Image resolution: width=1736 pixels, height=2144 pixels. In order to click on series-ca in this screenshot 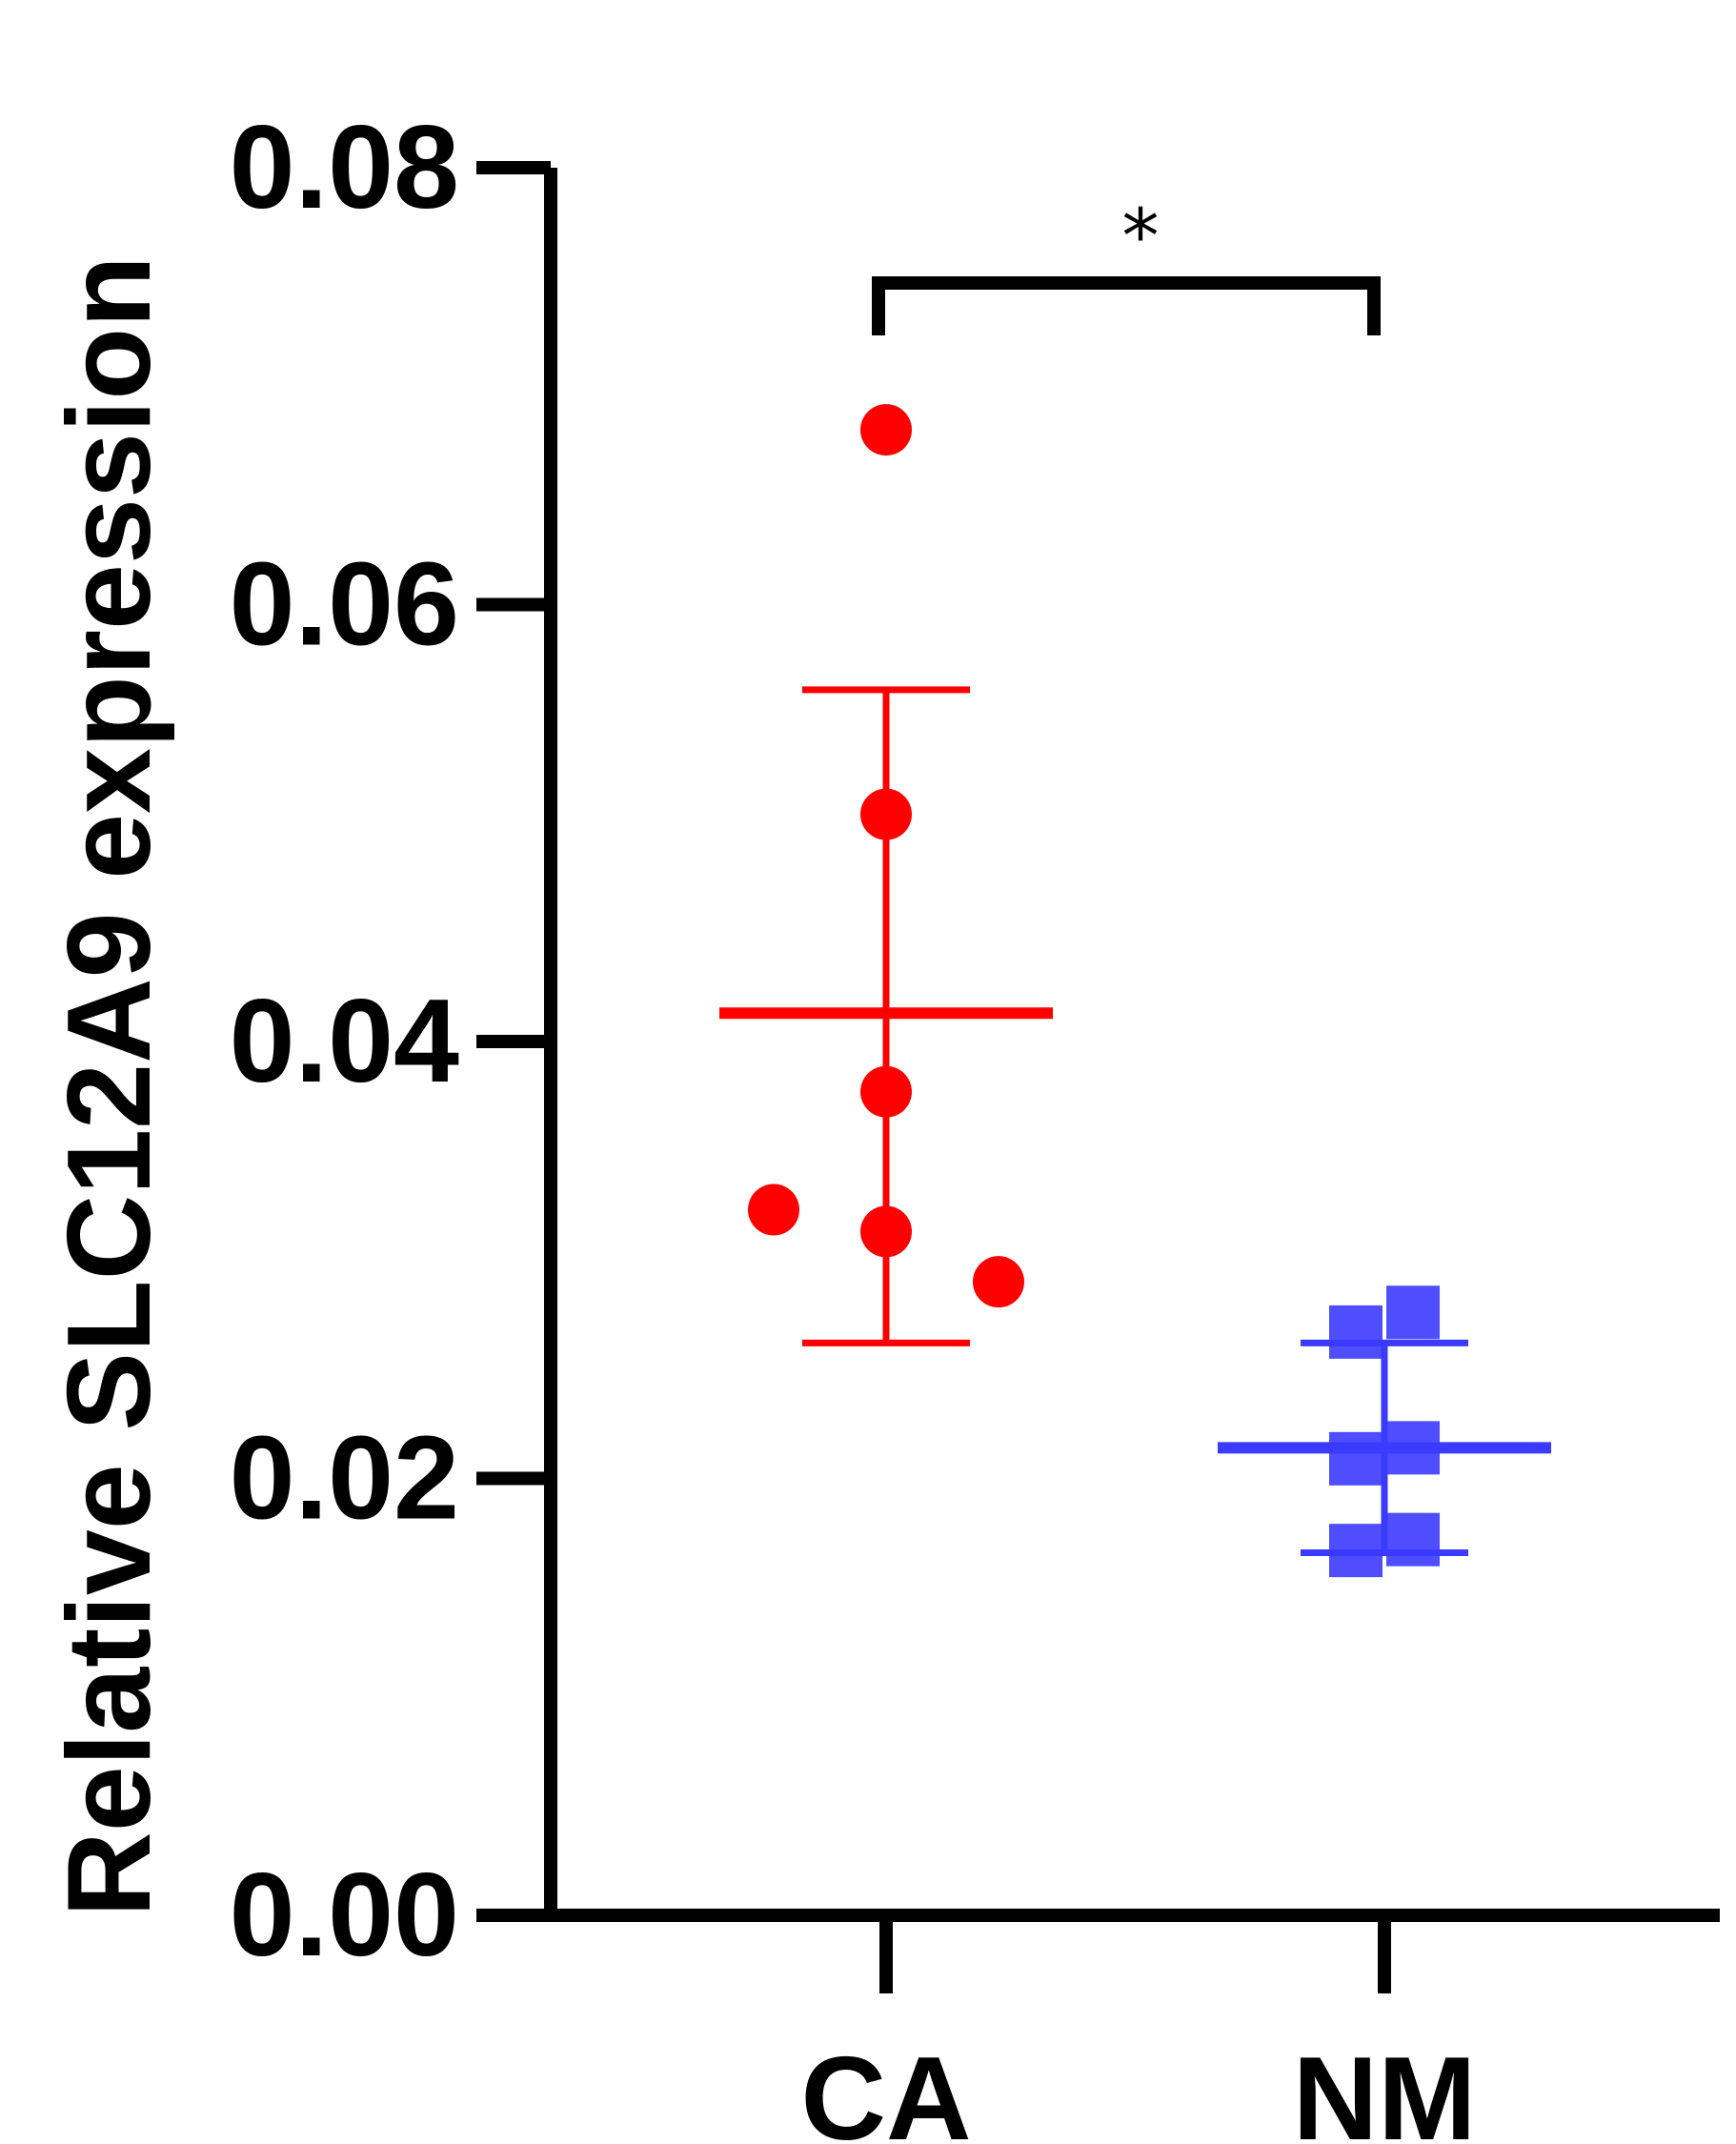, I will do `click(886, 875)`.